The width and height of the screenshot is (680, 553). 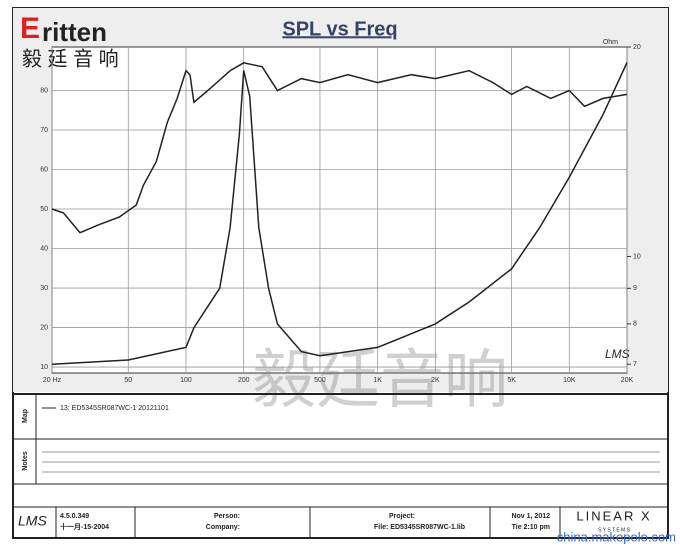 I want to click on x-tick-label: 10K, so click(x=569, y=380).